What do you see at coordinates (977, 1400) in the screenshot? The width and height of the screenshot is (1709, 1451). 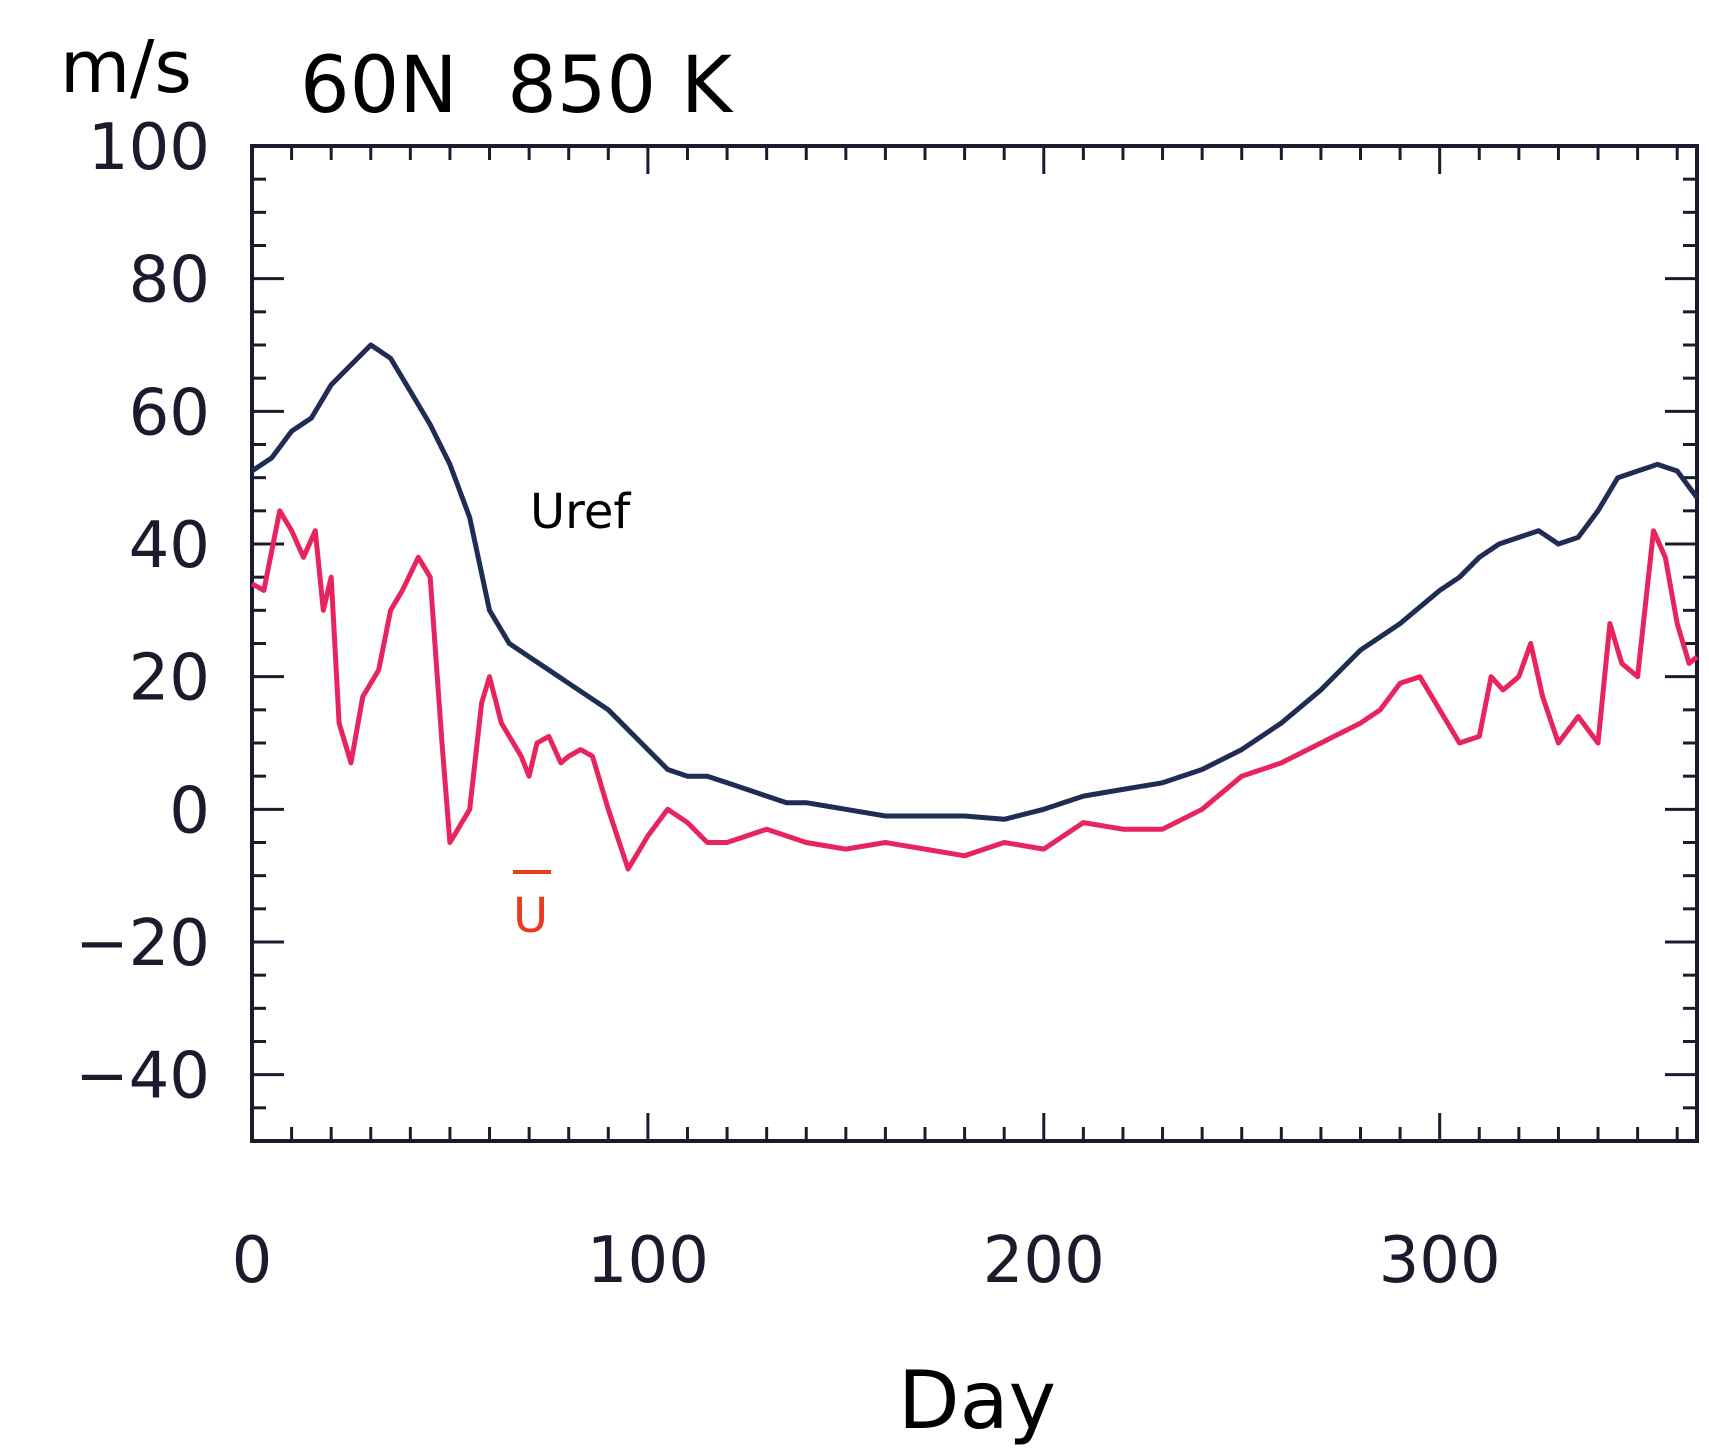 I see `x-axis-title: Day` at bounding box center [977, 1400].